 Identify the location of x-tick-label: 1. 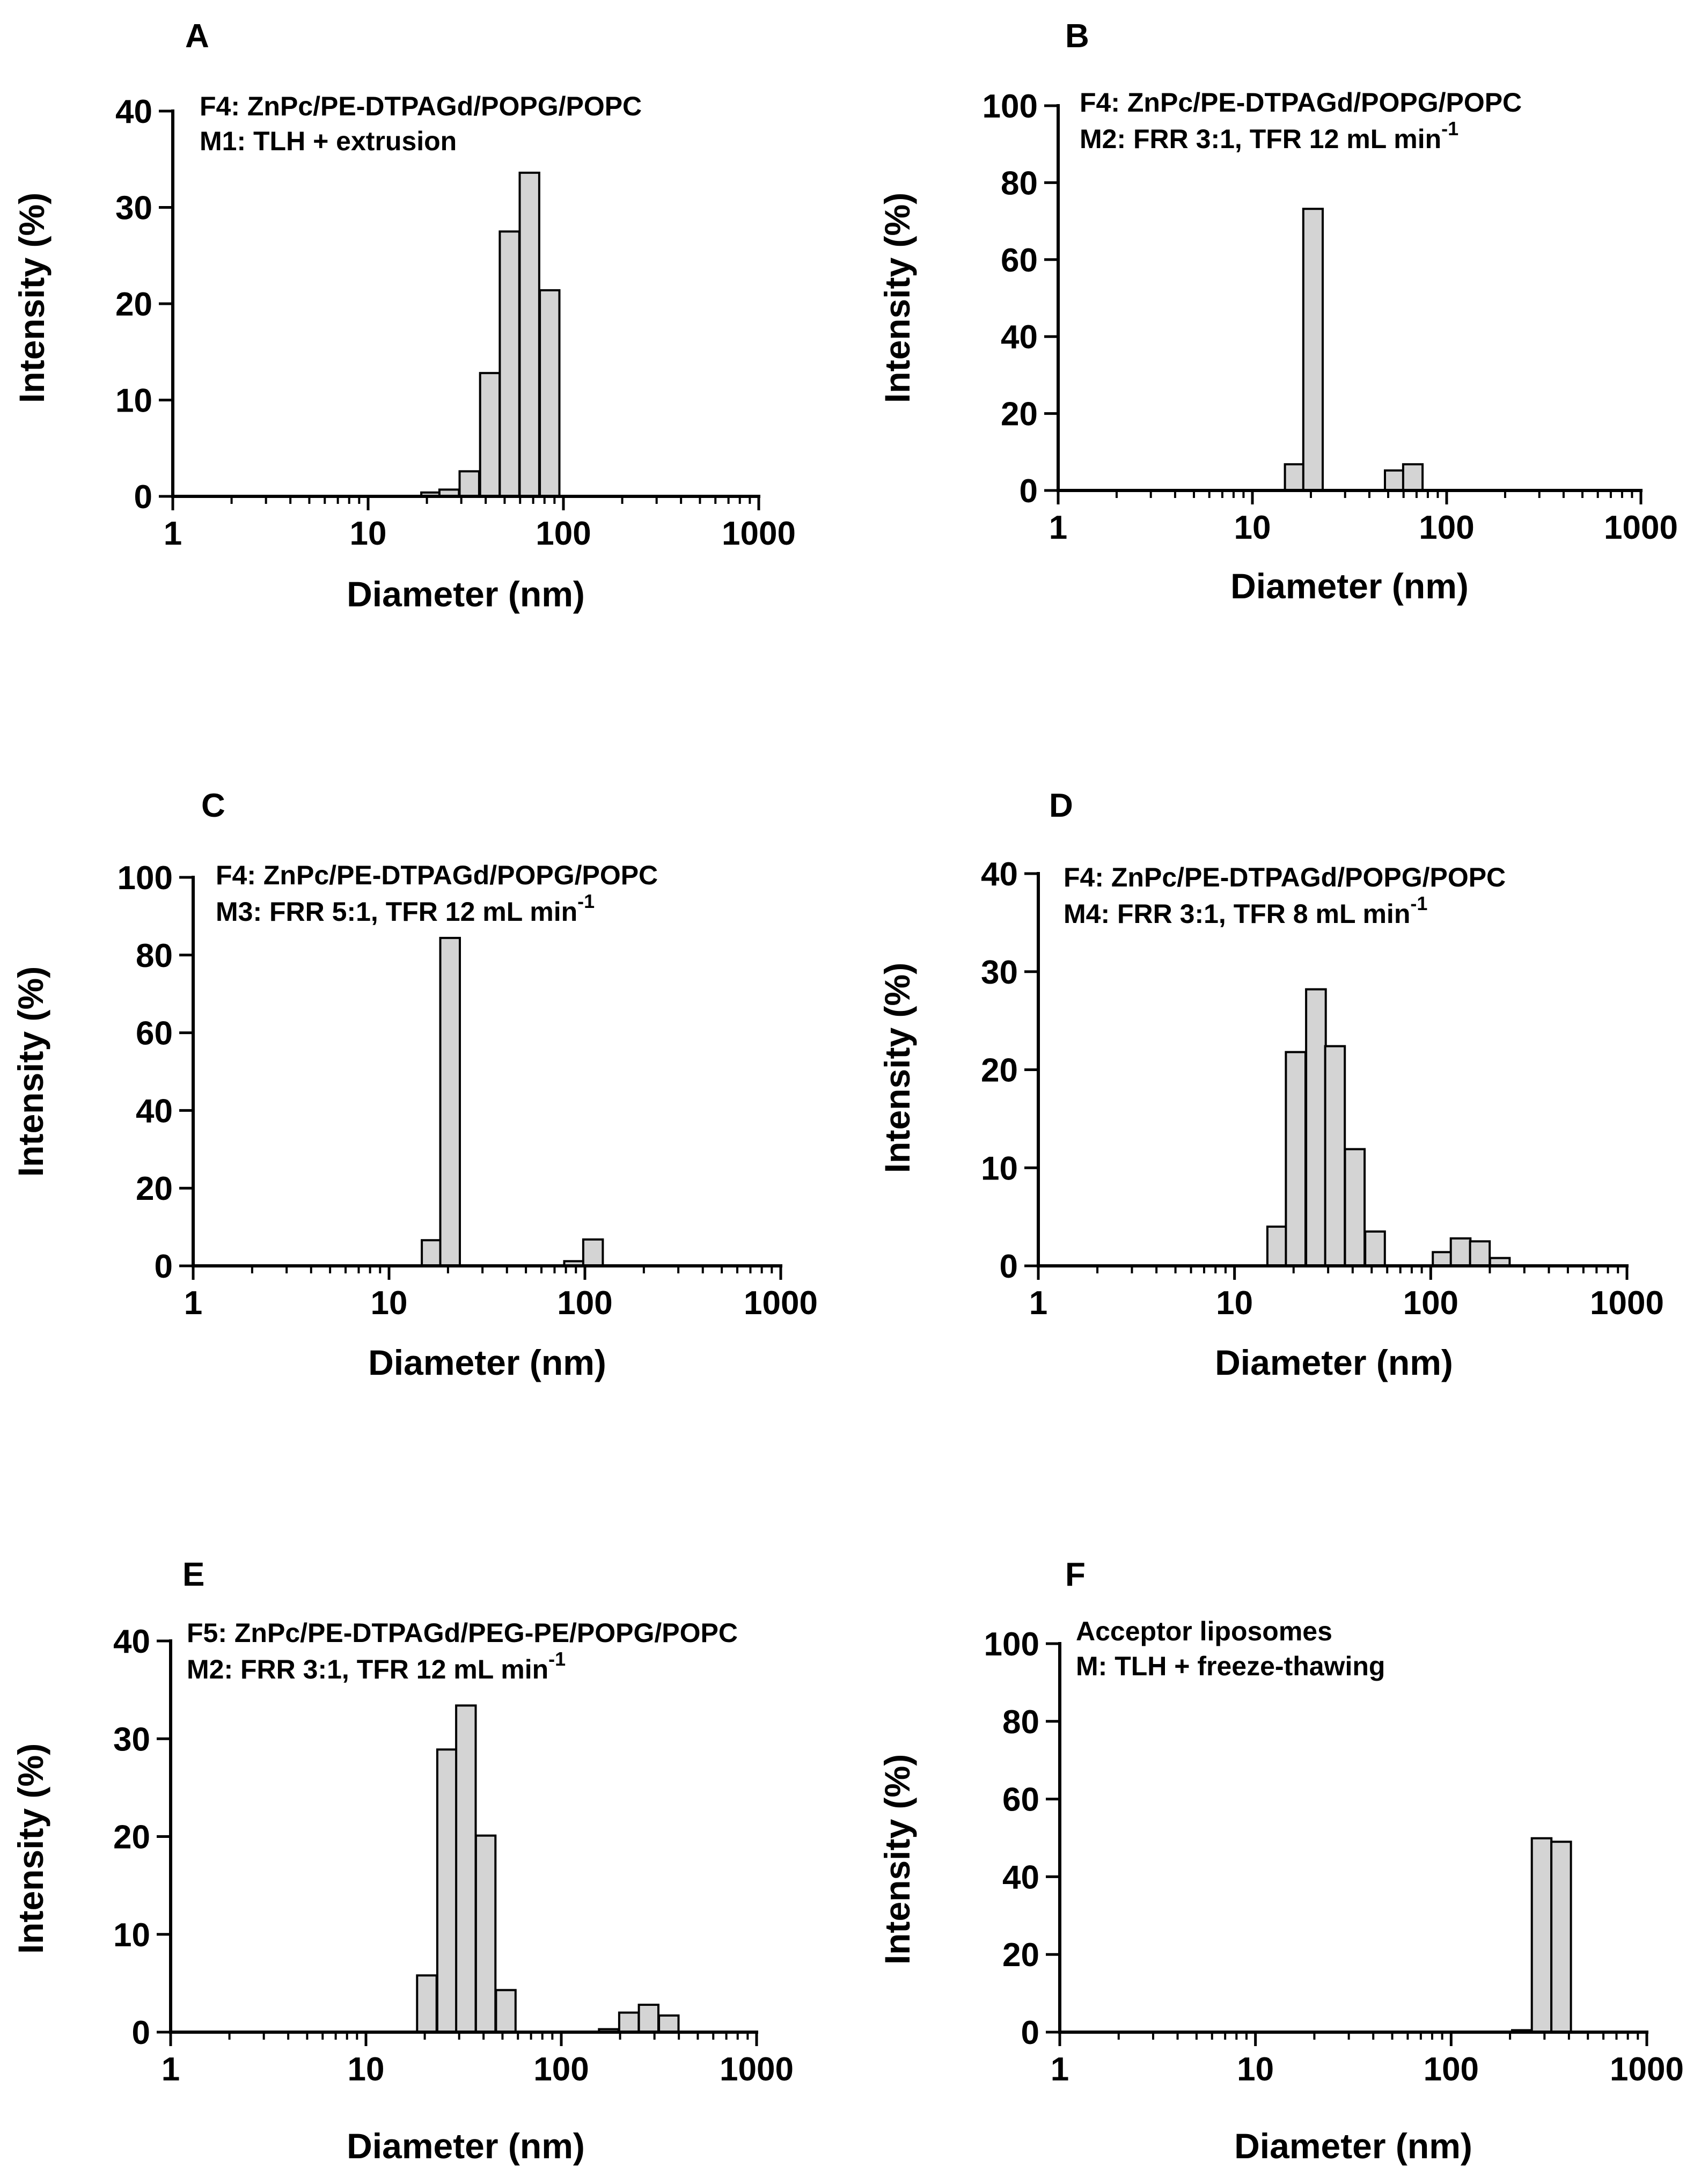
(171, 2069).